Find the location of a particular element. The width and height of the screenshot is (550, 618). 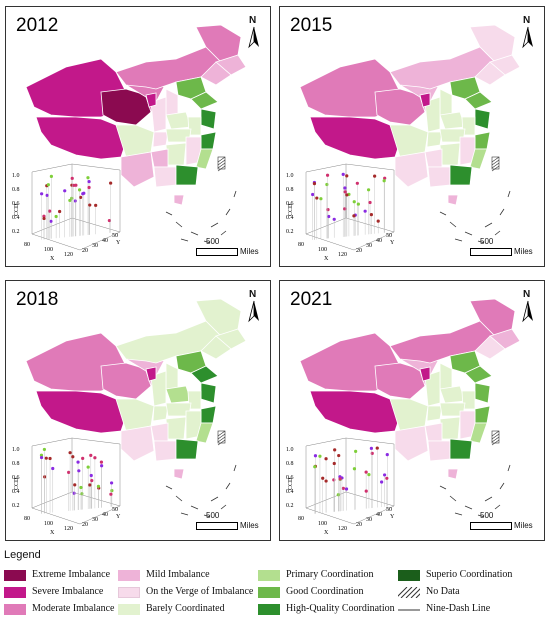

province-guangdong is located at coordinates (187, 449).